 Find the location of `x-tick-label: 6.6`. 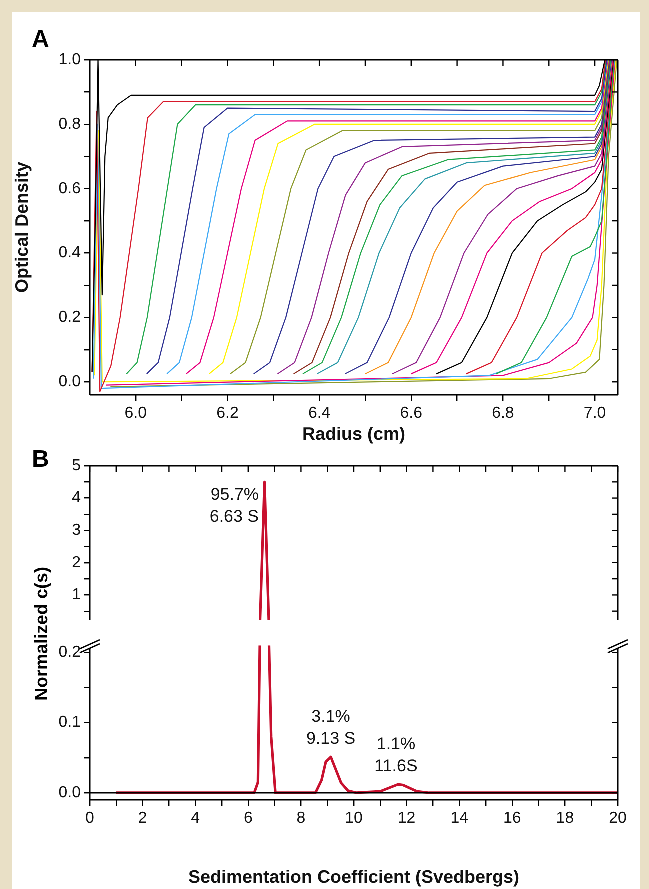

x-tick-label: 6.6 is located at coordinates (411, 413).